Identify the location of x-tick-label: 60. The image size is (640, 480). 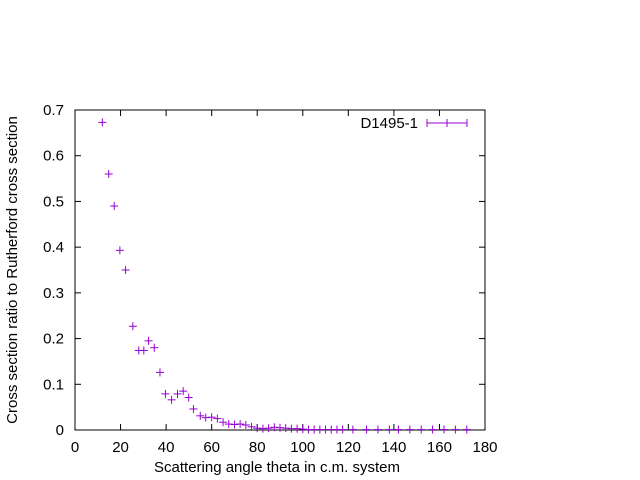
(211, 447).